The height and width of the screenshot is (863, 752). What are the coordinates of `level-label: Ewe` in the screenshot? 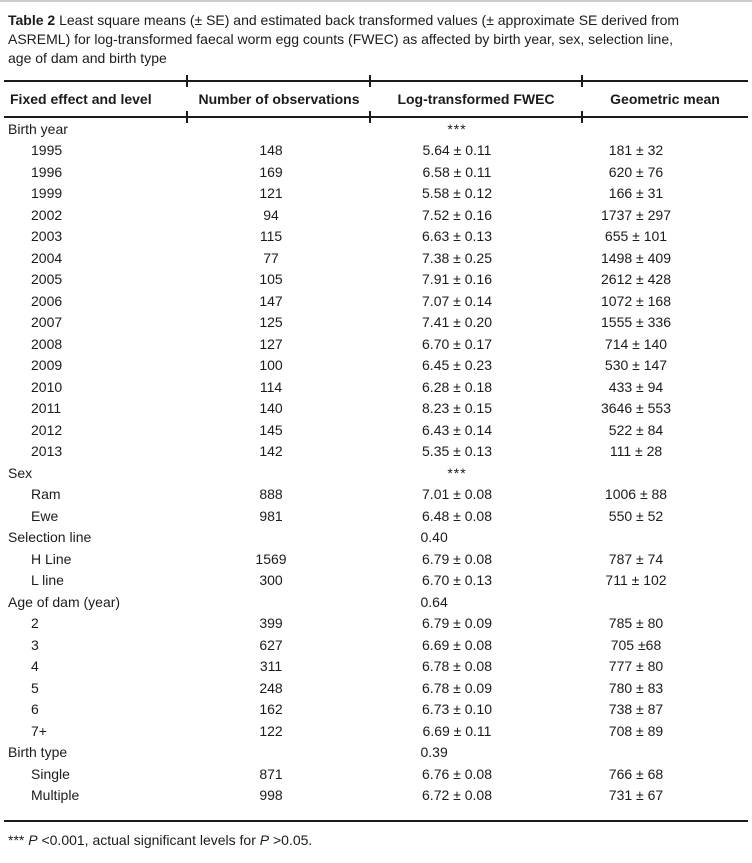 It's located at (45, 515).